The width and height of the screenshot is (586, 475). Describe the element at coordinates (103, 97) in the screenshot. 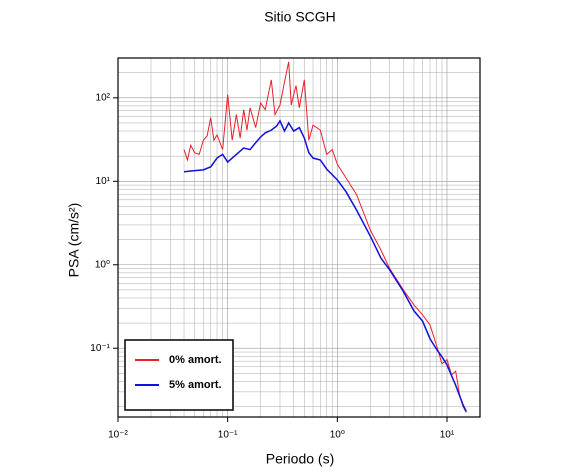

I see `y-tick-label: 10²` at that location.